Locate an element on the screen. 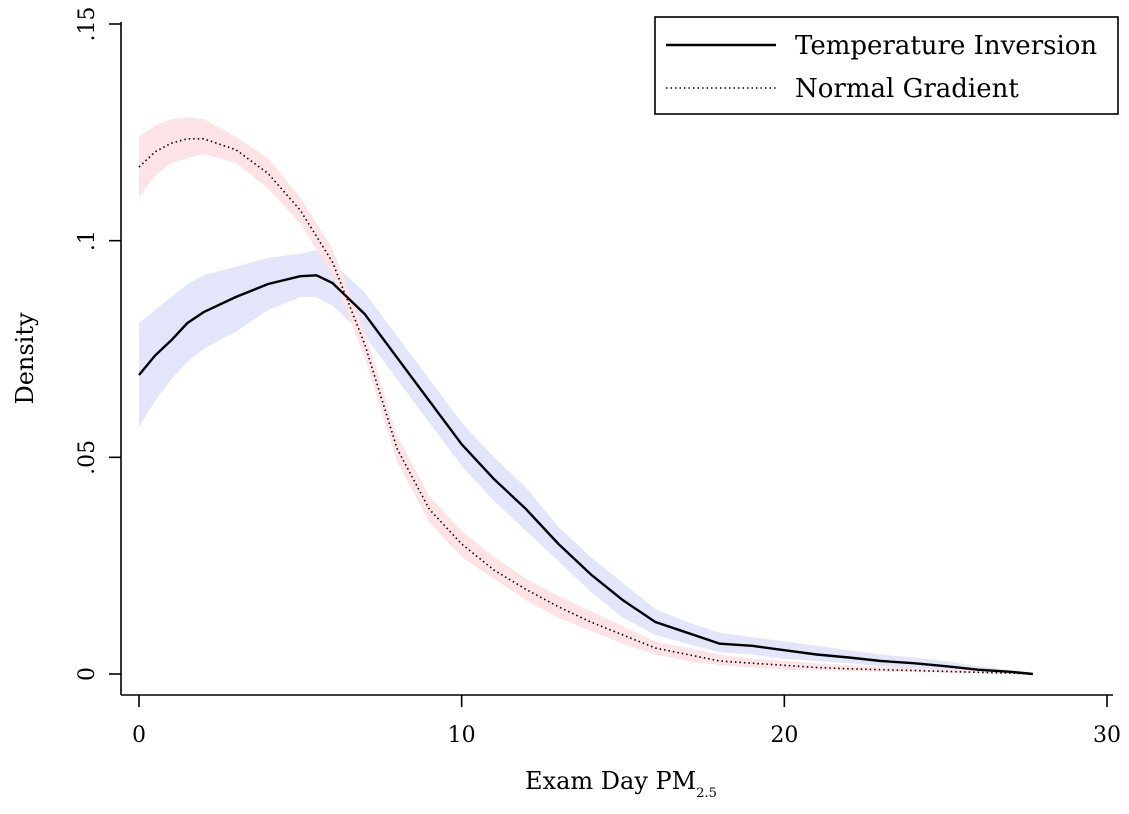  x-tick-label: 10 is located at coordinates (462, 735).